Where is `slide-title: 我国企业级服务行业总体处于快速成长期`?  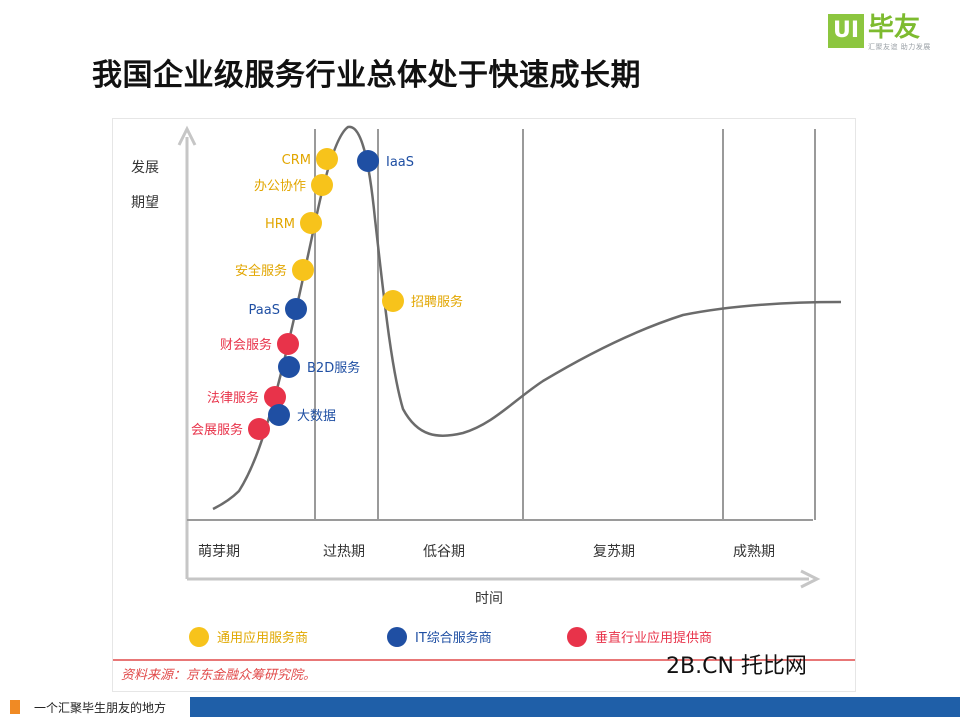 slide-title: 我国企业级服务行业总体处于快速成长期 is located at coordinates (366, 75).